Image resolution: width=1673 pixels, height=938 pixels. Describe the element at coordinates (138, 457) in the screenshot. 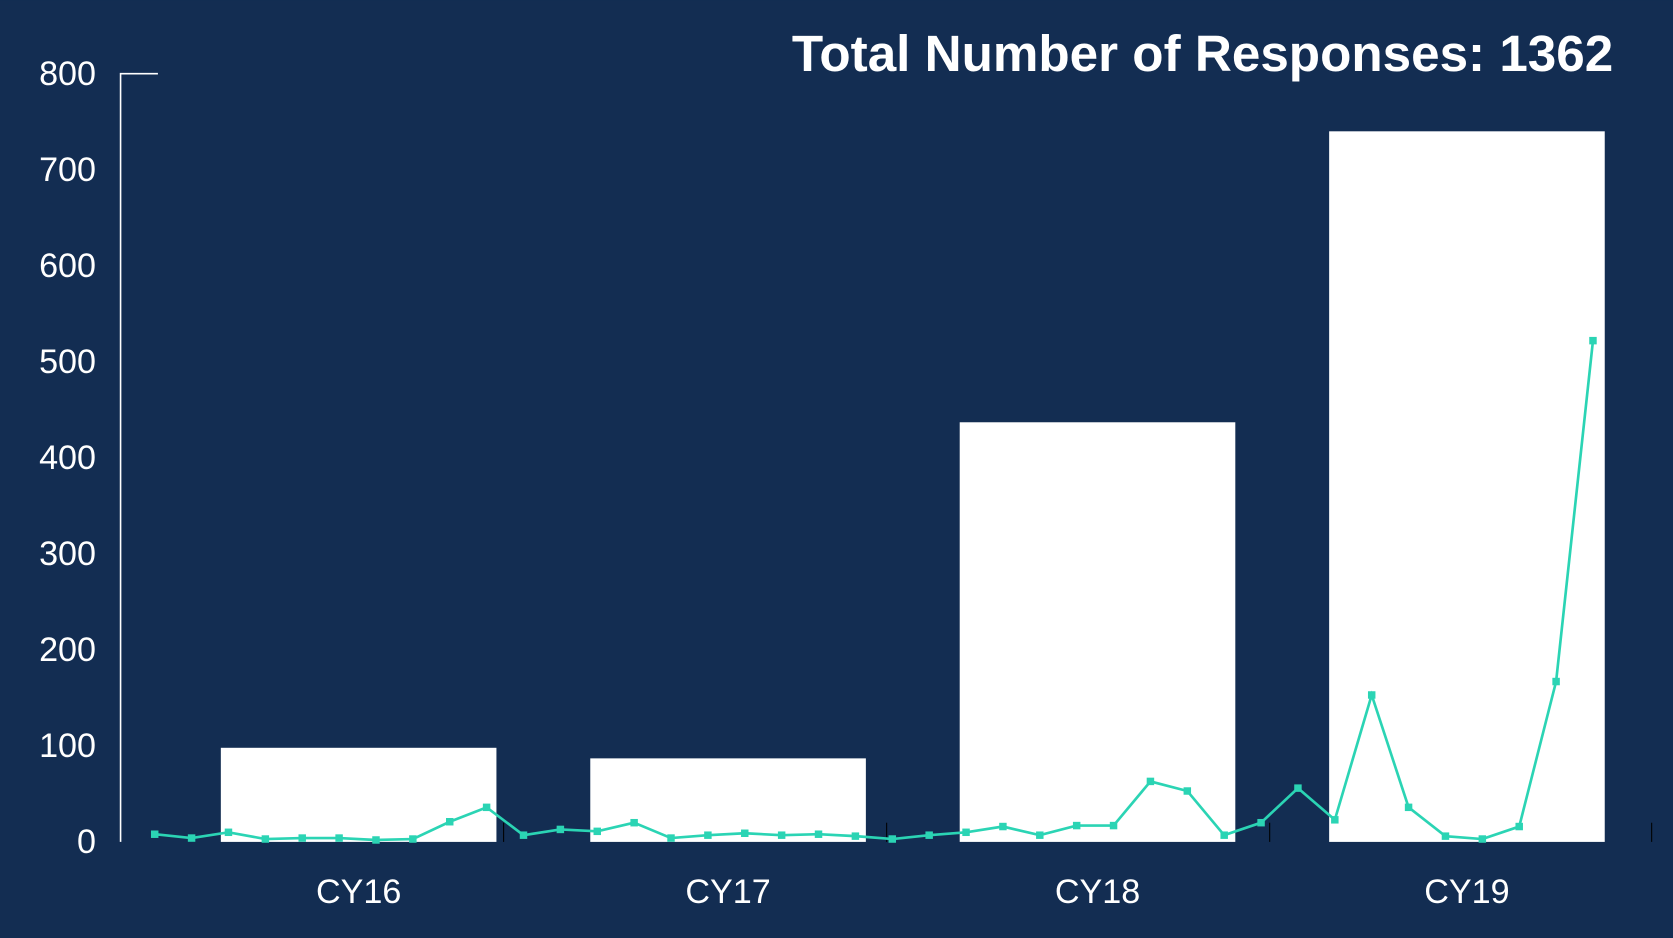

I see `y-axis` at that location.